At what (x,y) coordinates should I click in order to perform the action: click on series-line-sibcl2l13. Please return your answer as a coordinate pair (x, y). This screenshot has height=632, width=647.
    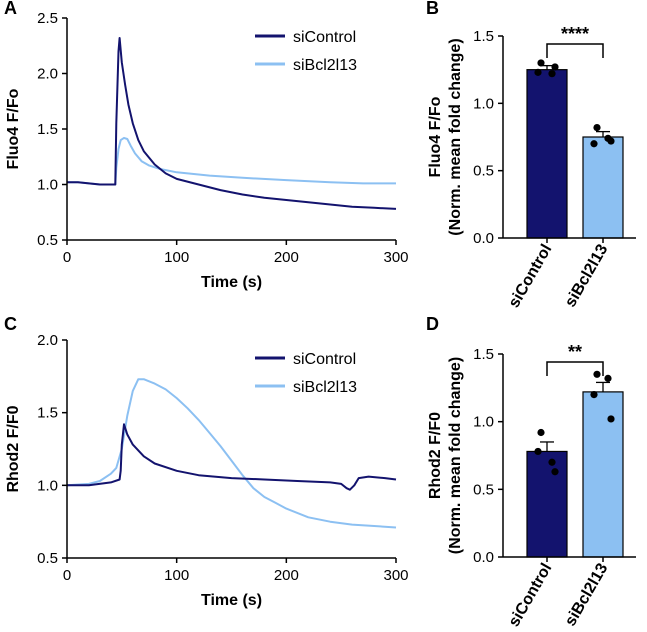
    Looking at the image, I should click on (231, 453).